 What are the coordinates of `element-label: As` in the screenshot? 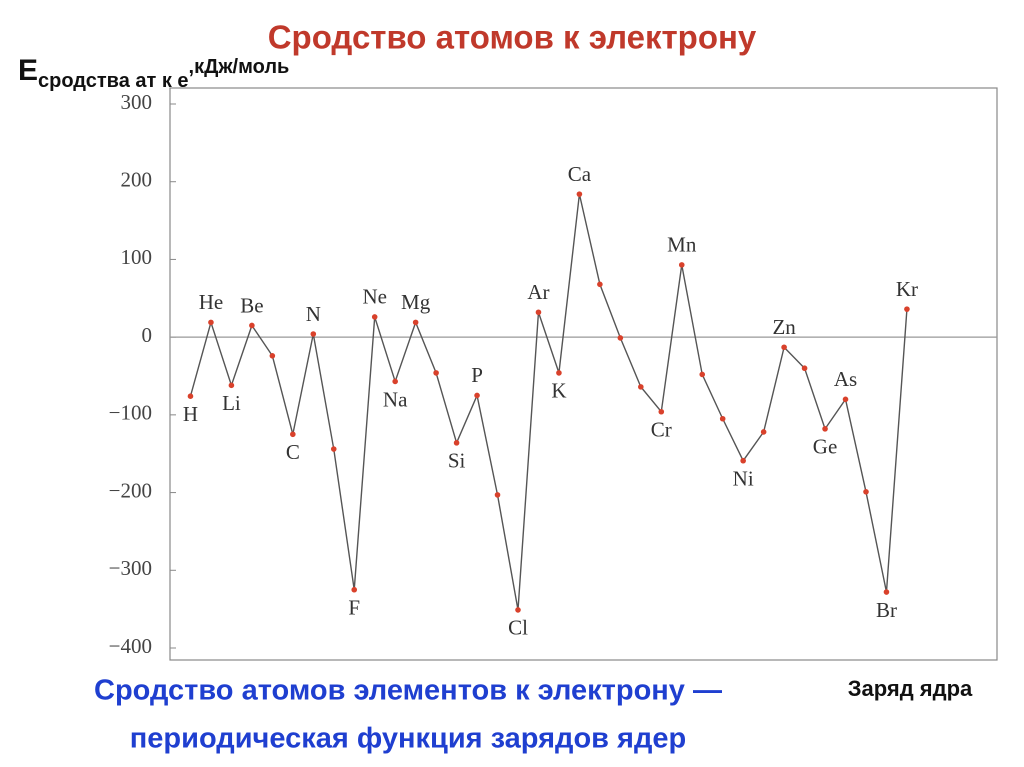 It's located at (845, 379).